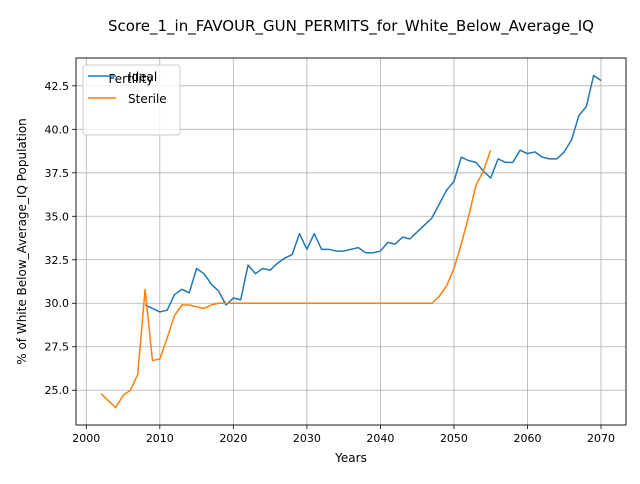 Image resolution: width=640 pixels, height=484 pixels. I want to click on x-axis-label: Years, so click(350, 458).